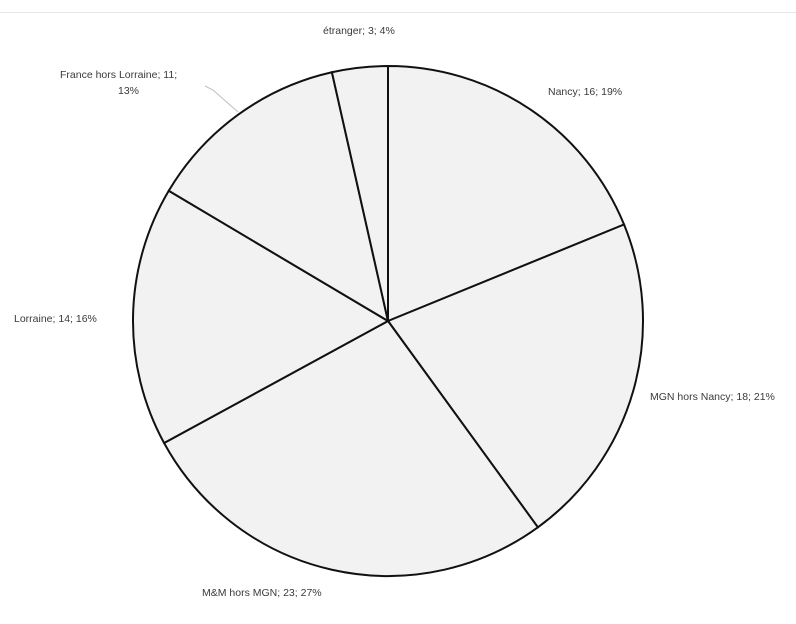 The height and width of the screenshot is (624, 796). Describe the element at coordinates (585, 92) in the screenshot. I see `slice-label-nancy: Nancy; 16; 19%` at that location.